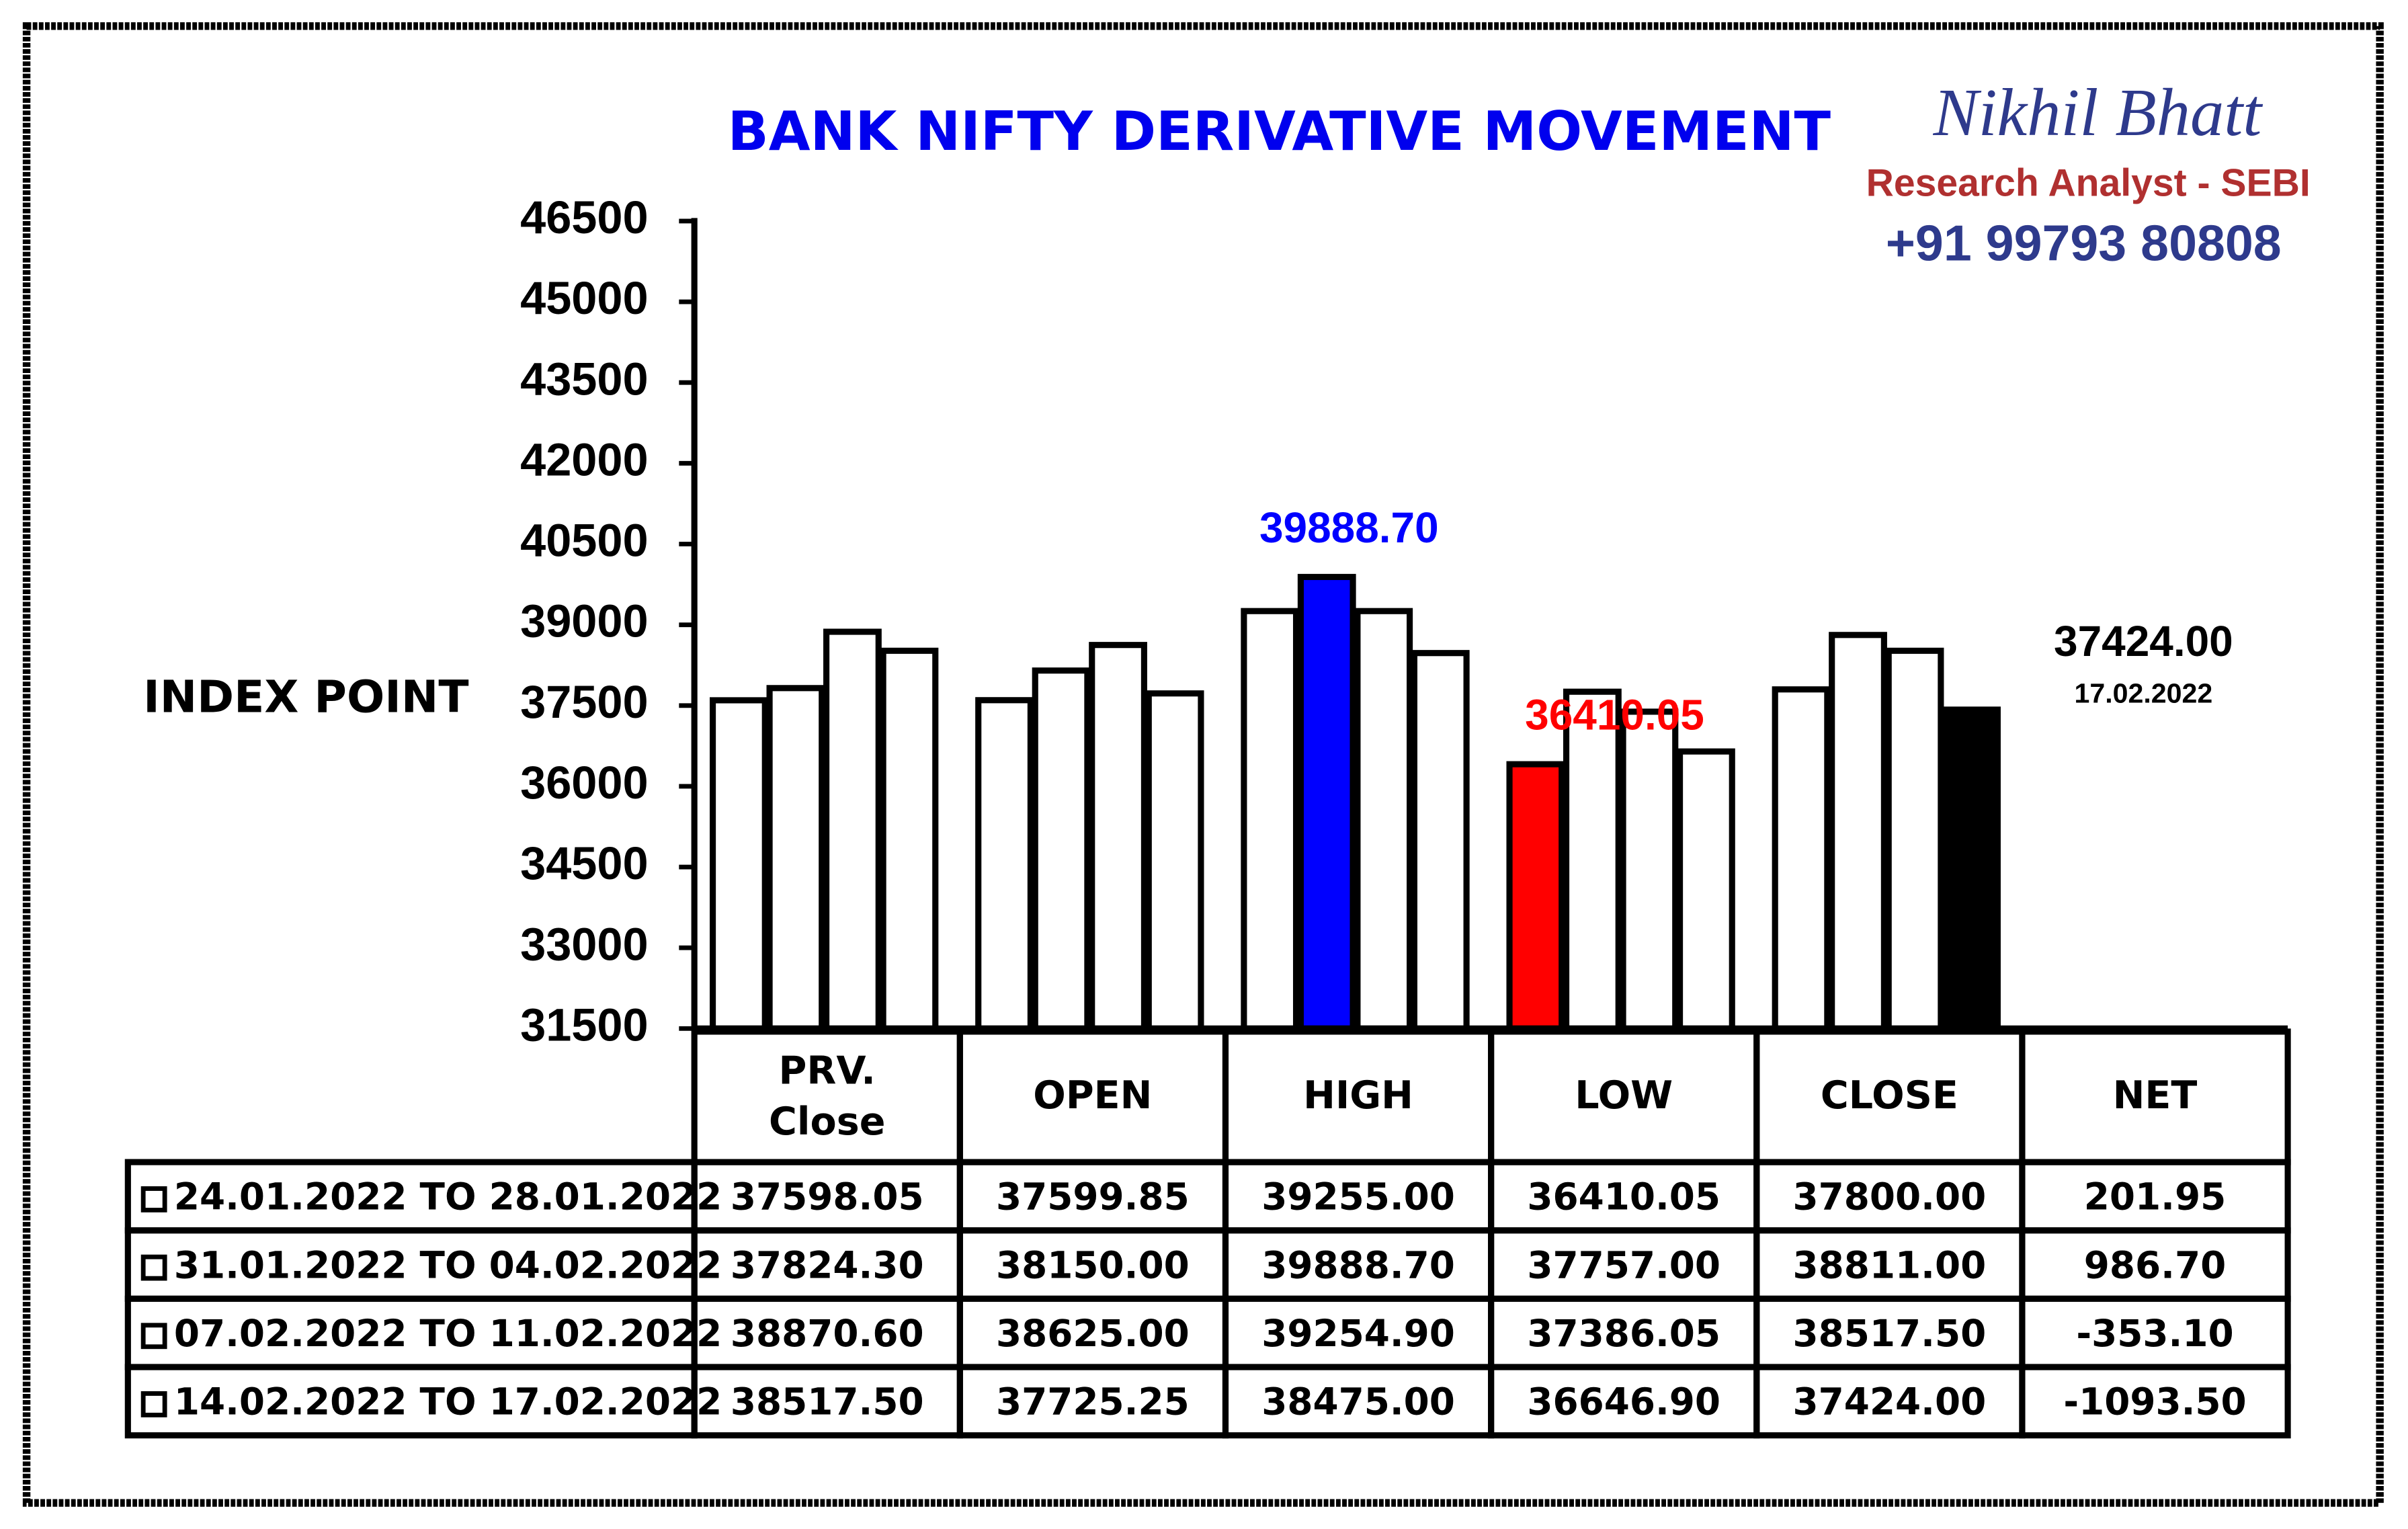 The image size is (2408, 1529). I want to click on table-value: 38150.00, so click(1093, 1264).